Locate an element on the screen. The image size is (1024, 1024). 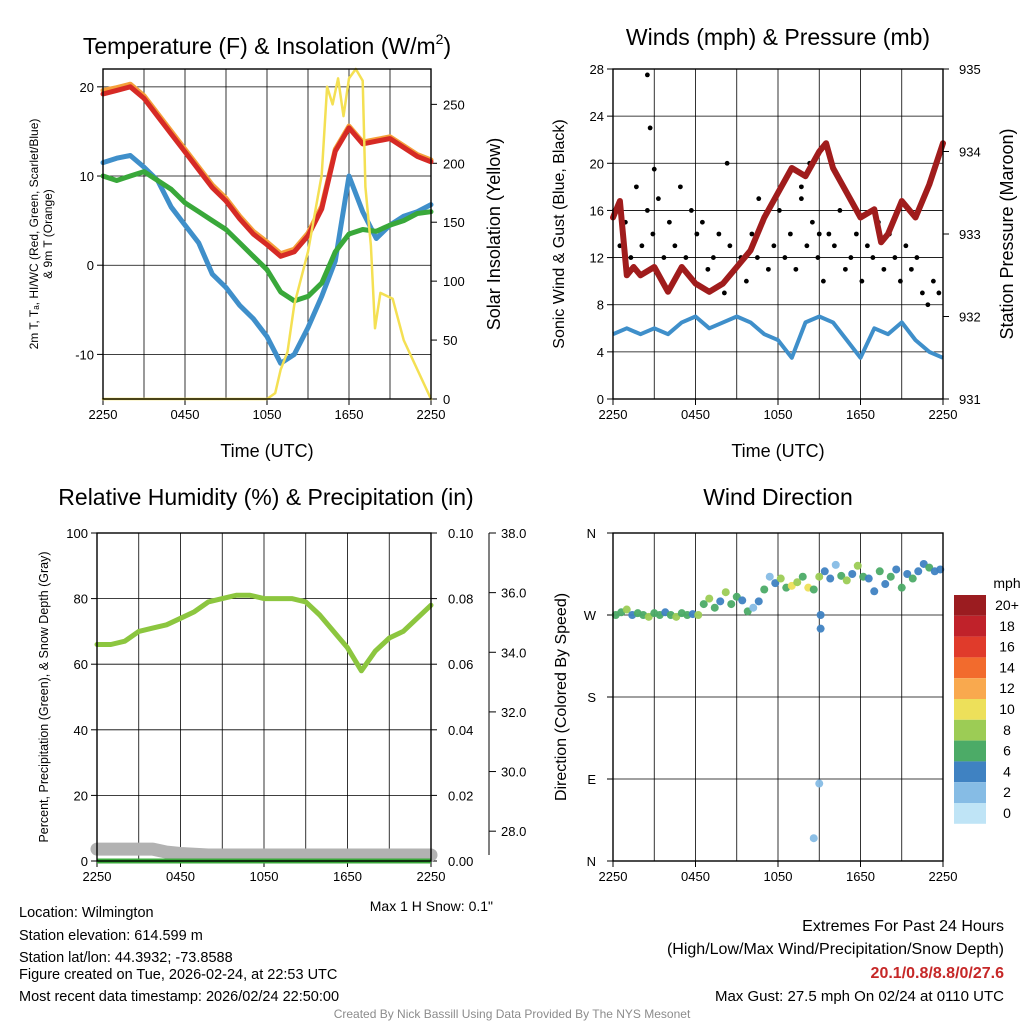
temp-rtick-label: 100 is located at coordinates (454, 281).